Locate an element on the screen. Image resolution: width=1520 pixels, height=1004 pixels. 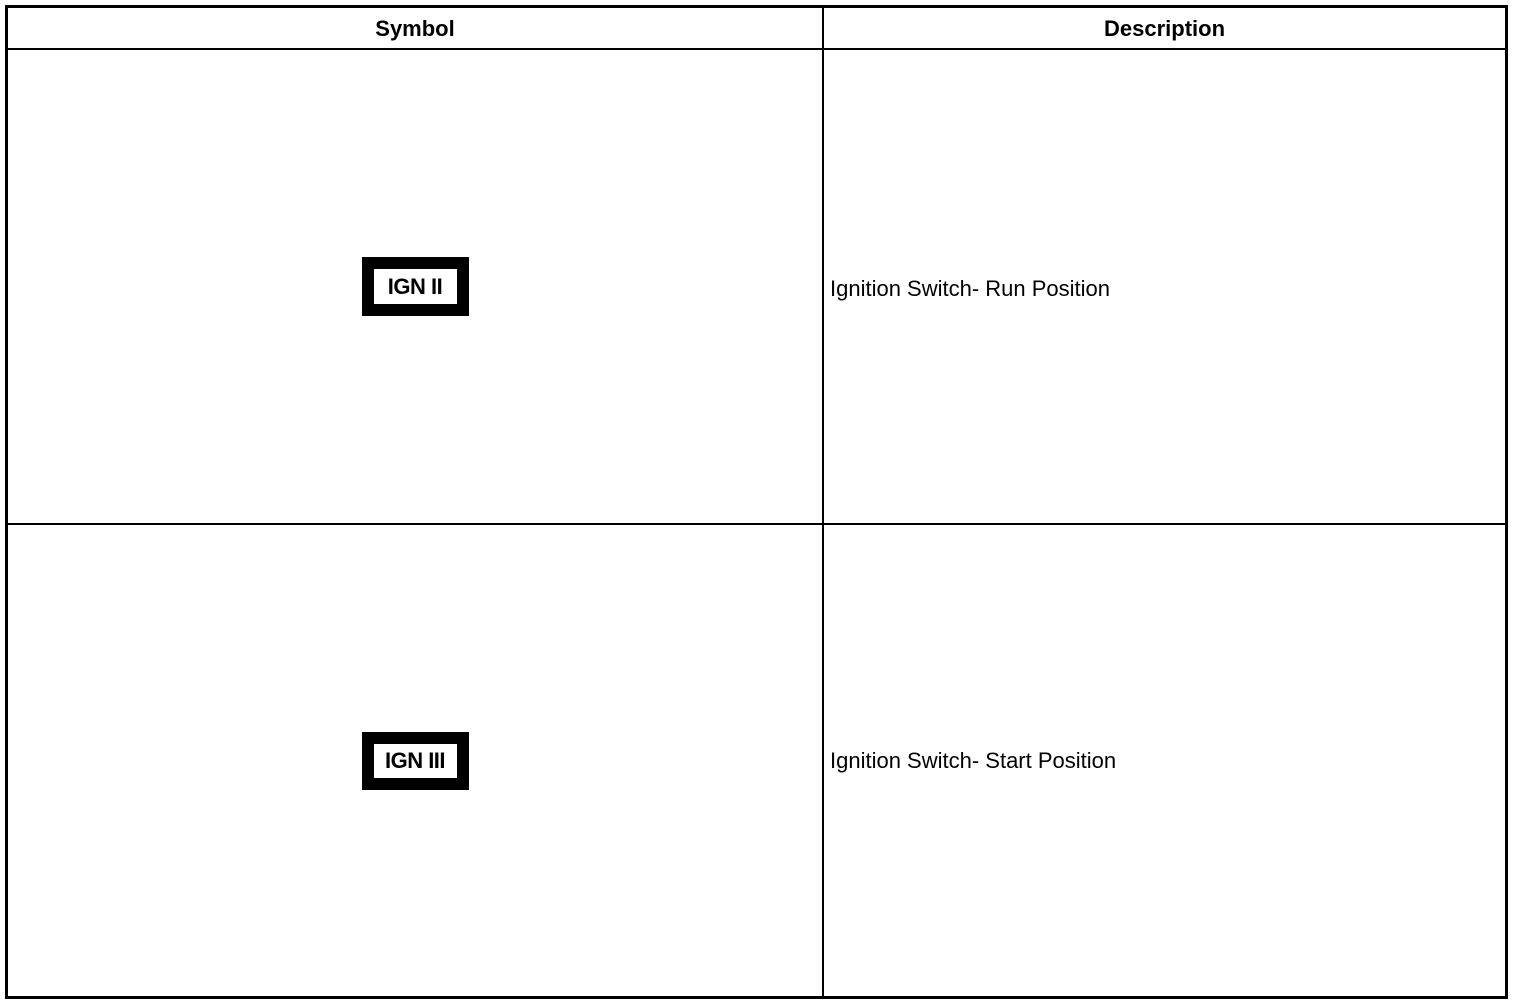
header-symbol: Symbol is located at coordinates (415, 28).